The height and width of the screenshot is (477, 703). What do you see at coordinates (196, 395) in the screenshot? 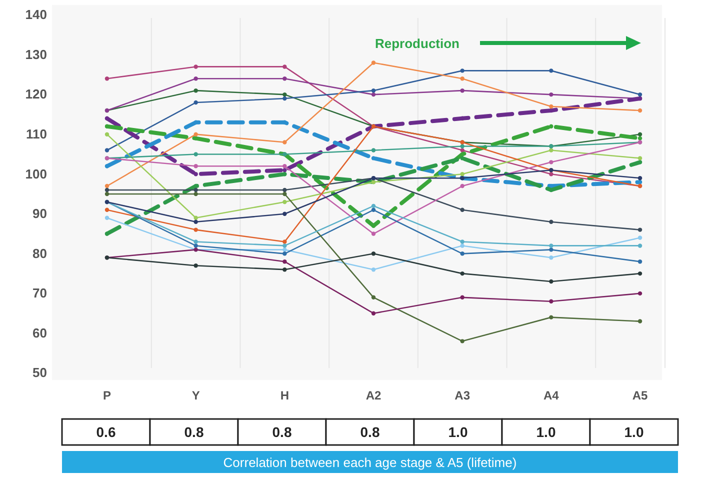
I see `x-tick-label: Y` at bounding box center [196, 395].